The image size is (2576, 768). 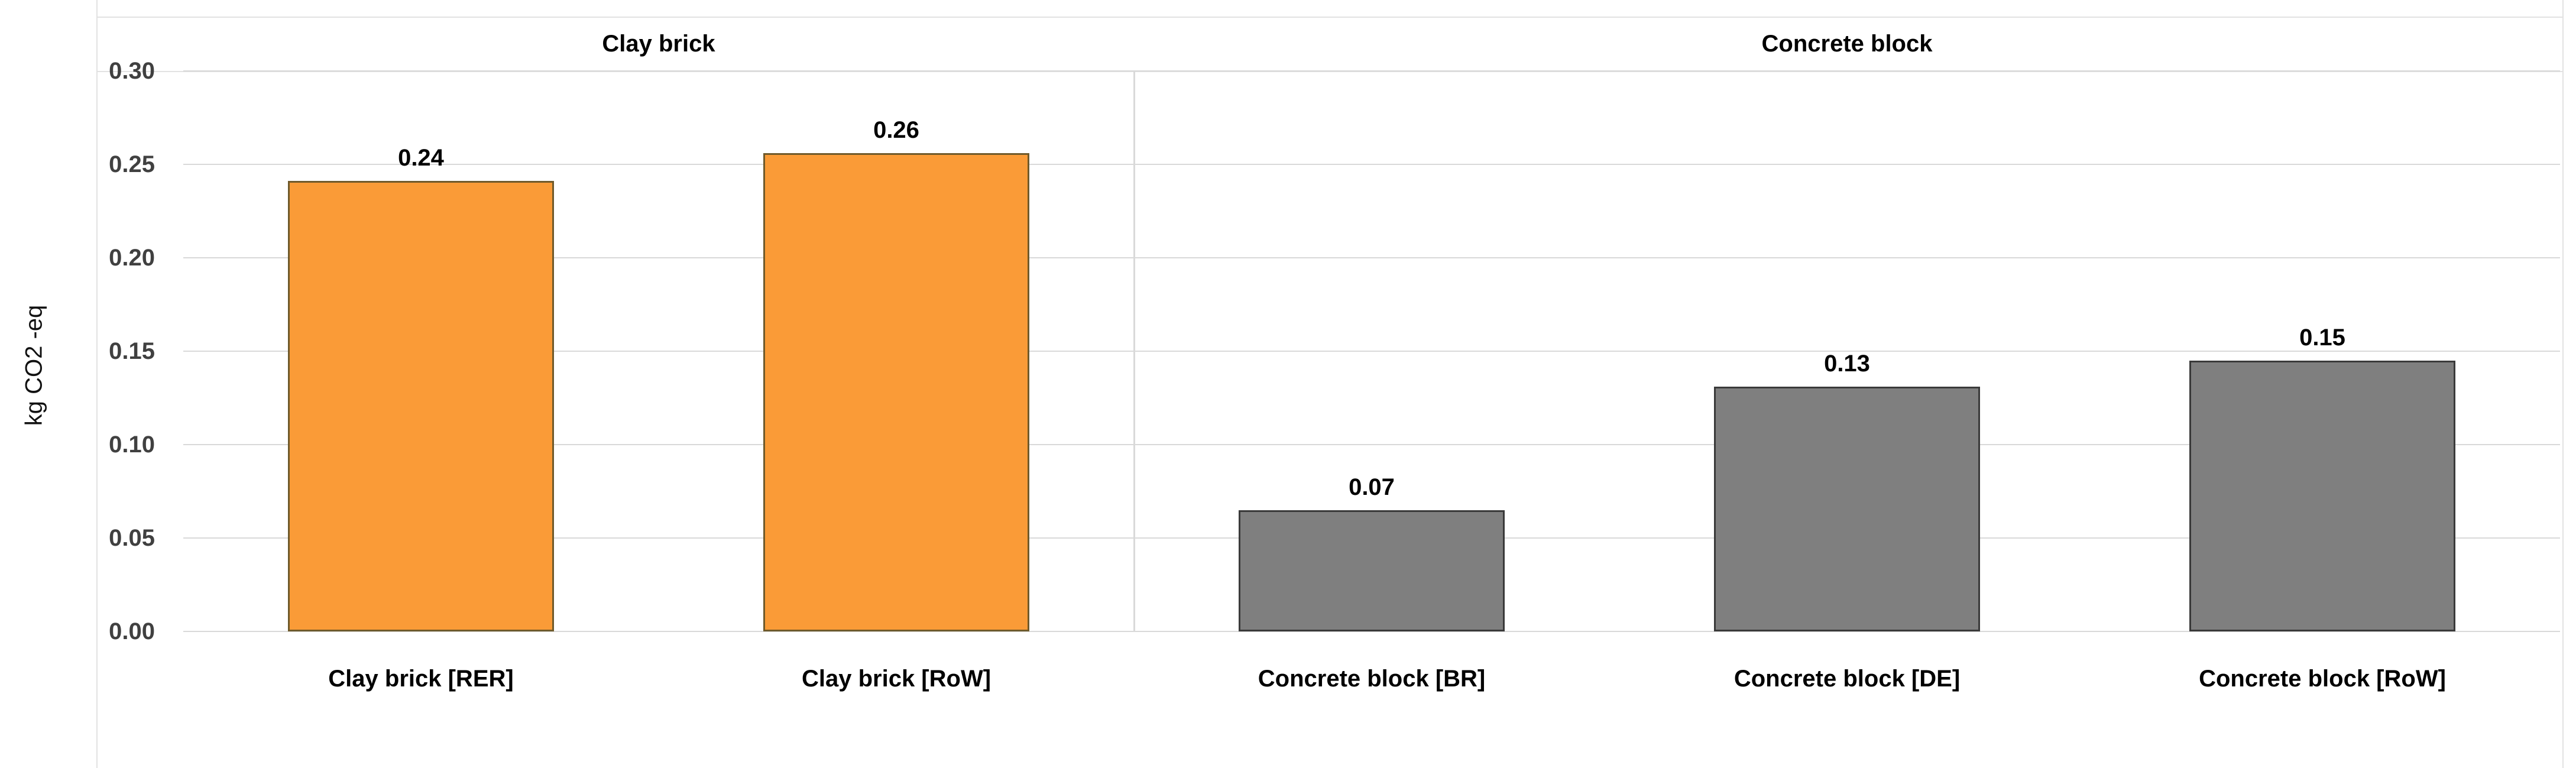 What do you see at coordinates (132, 351) in the screenshot?
I see `y-axis-tick-label: 0.15` at bounding box center [132, 351].